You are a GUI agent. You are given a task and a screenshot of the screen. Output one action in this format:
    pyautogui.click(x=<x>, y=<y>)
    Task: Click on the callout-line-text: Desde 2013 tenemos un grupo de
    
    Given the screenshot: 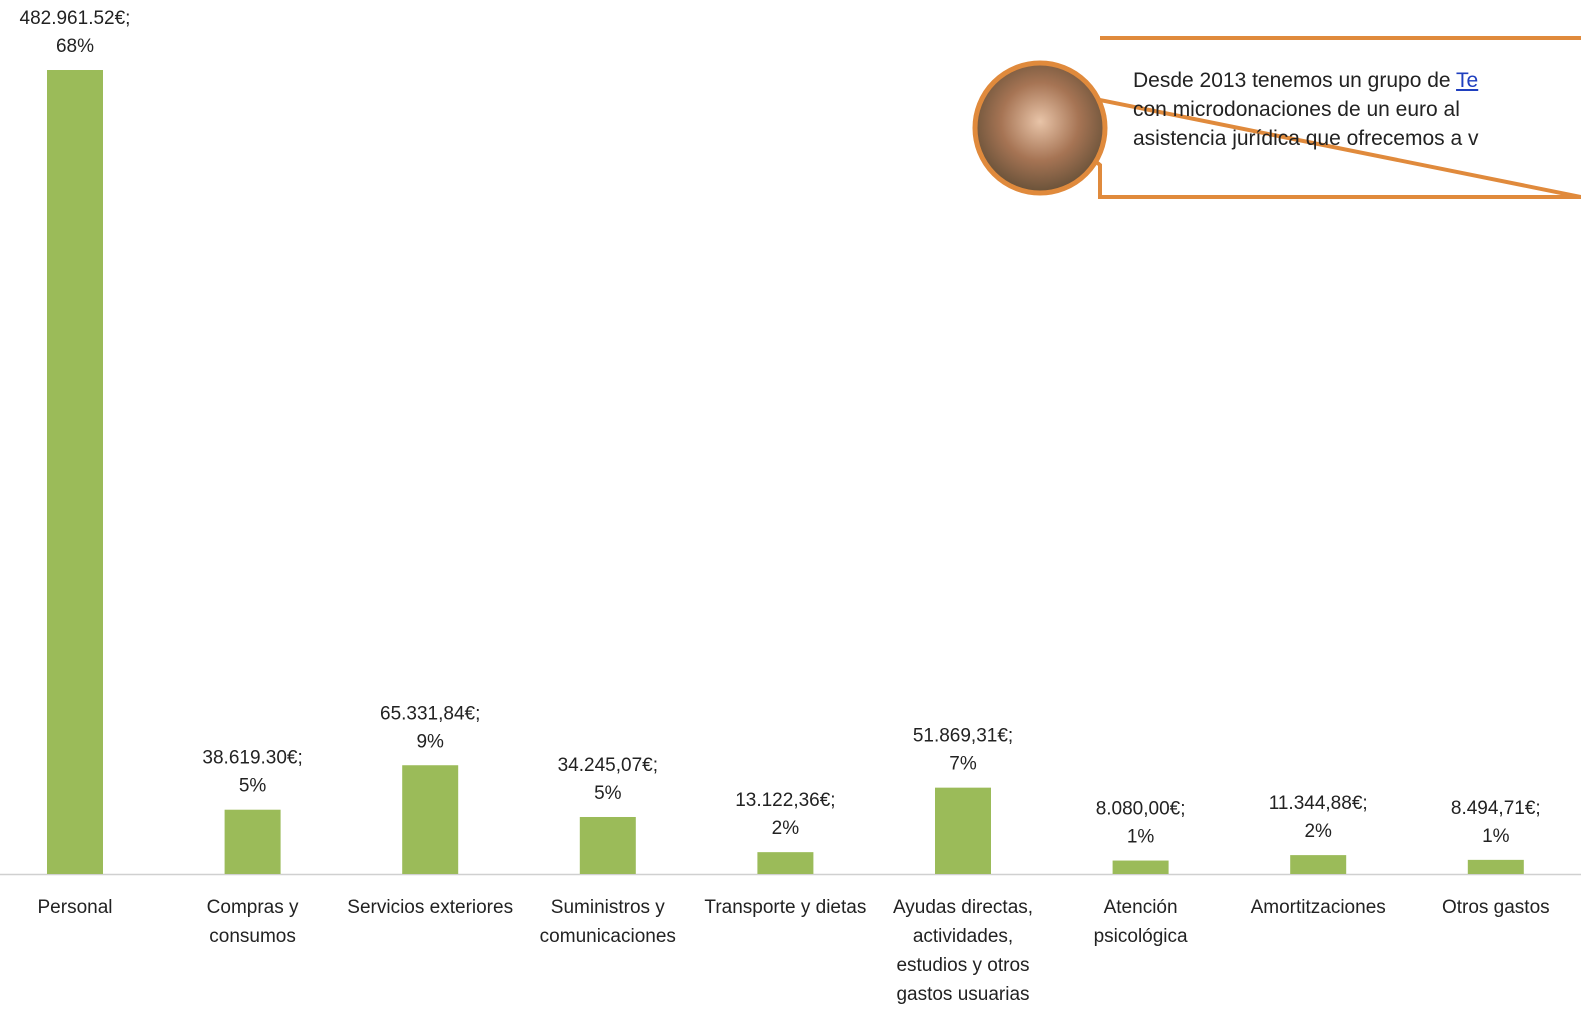 What is the action you would take?
    pyautogui.click(x=1292, y=80)
    